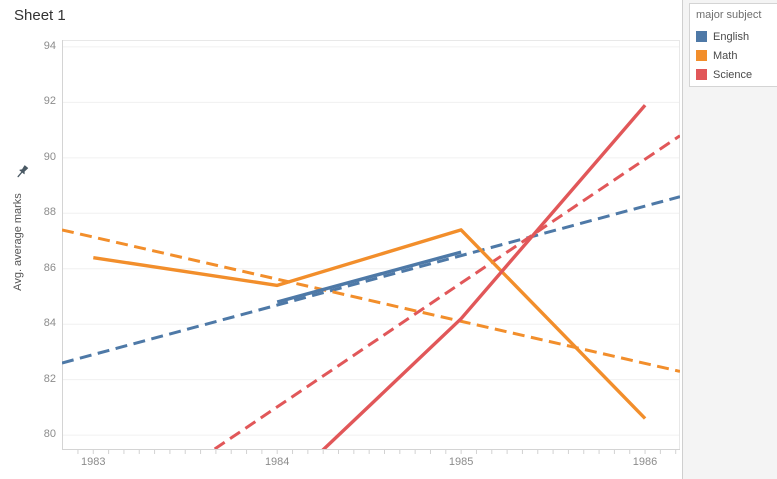 This screenshot has width=777, height=479. What do you see at coordinates (49, 323) in the screenshot?
I see `y-tick-label: 84` at bounding box center [49, 323].